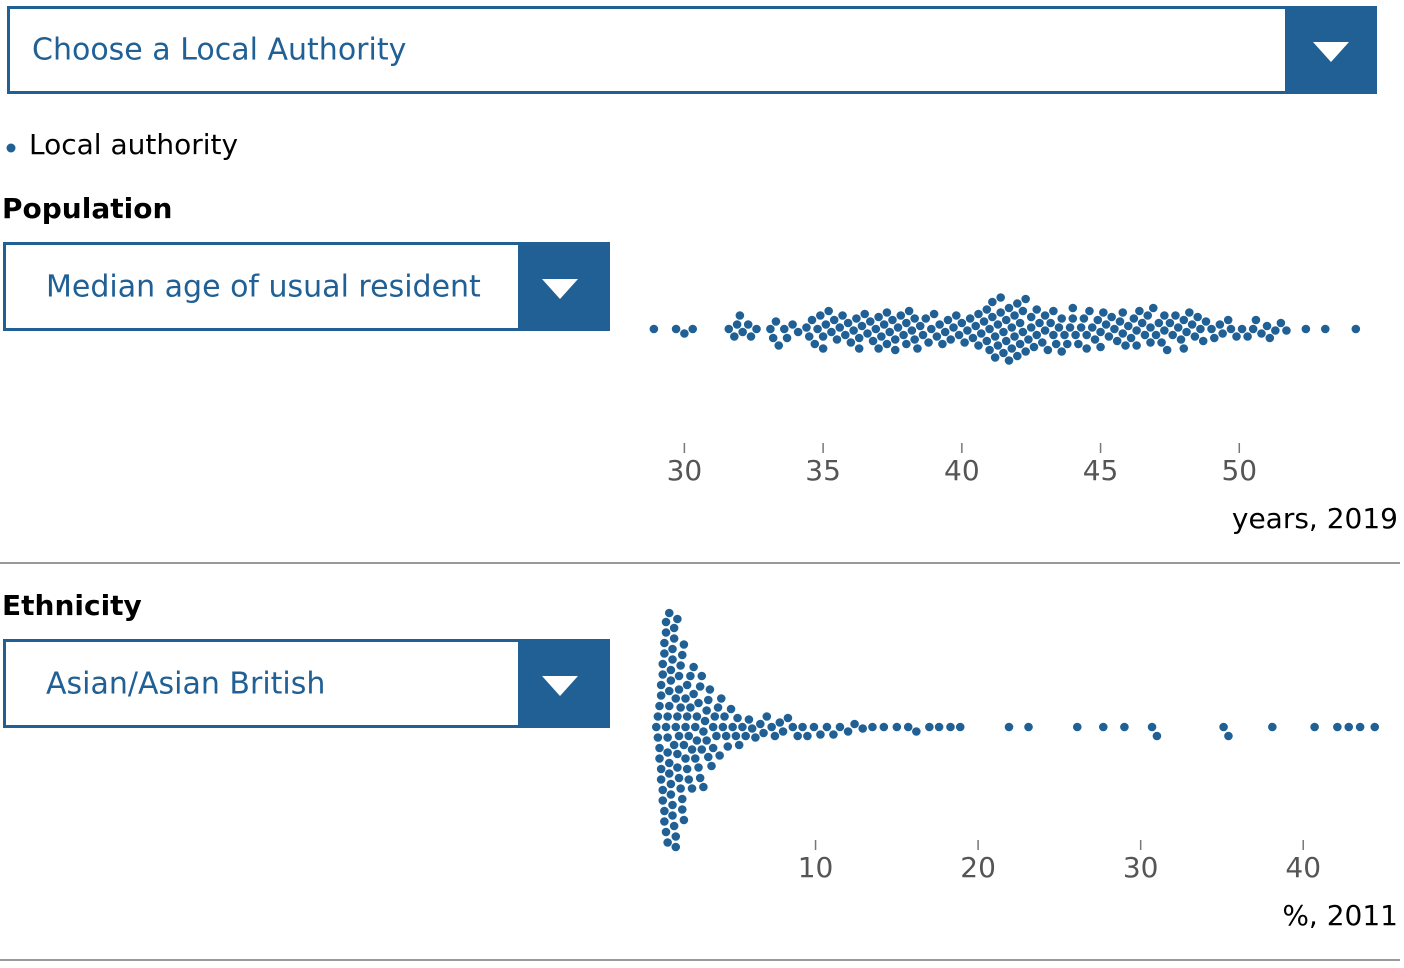 This screenshot has height=968, width=1404. I want to click on authority-select: Choose a Local Authority, so click(692, 50).